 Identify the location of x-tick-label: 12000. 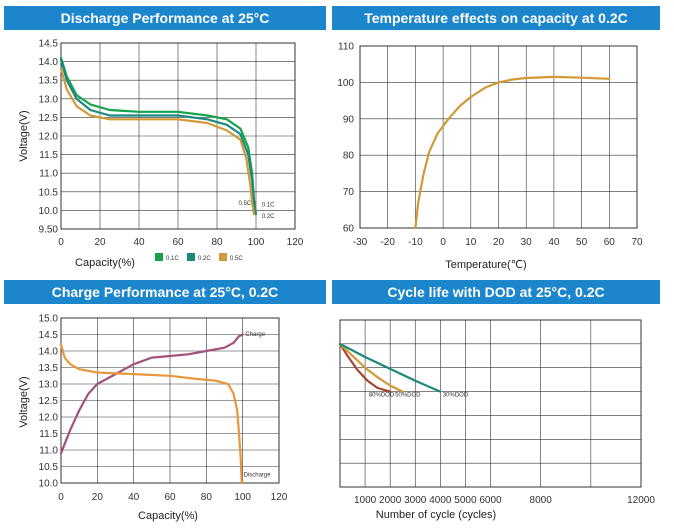
(641, 500).